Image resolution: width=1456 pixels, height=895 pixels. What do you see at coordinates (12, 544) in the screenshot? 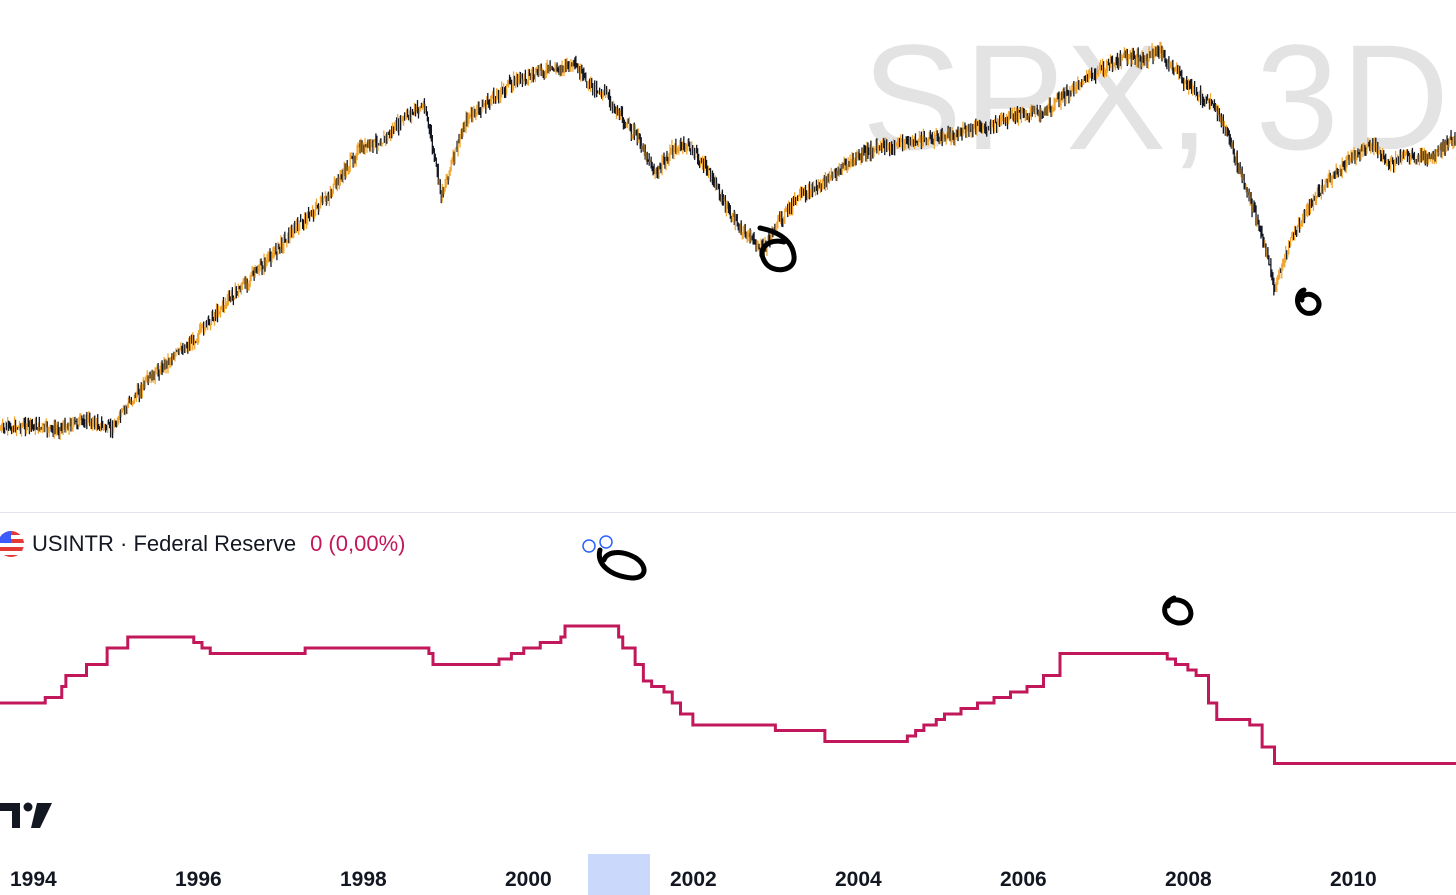
I see `us-flag-icon` at bounding box center [12, 544].